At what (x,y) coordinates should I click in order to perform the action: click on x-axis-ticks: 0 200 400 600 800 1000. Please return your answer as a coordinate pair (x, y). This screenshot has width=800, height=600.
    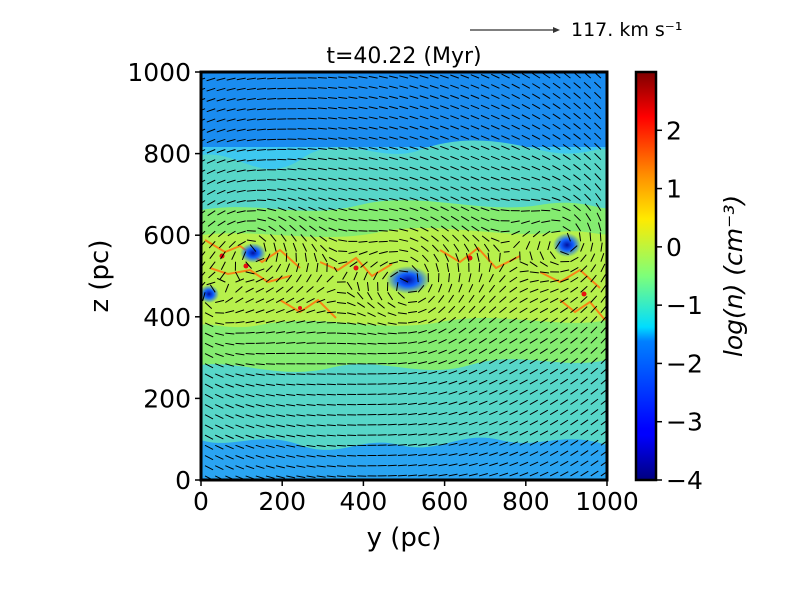
    Looking at the image, I should click on (416, 498).